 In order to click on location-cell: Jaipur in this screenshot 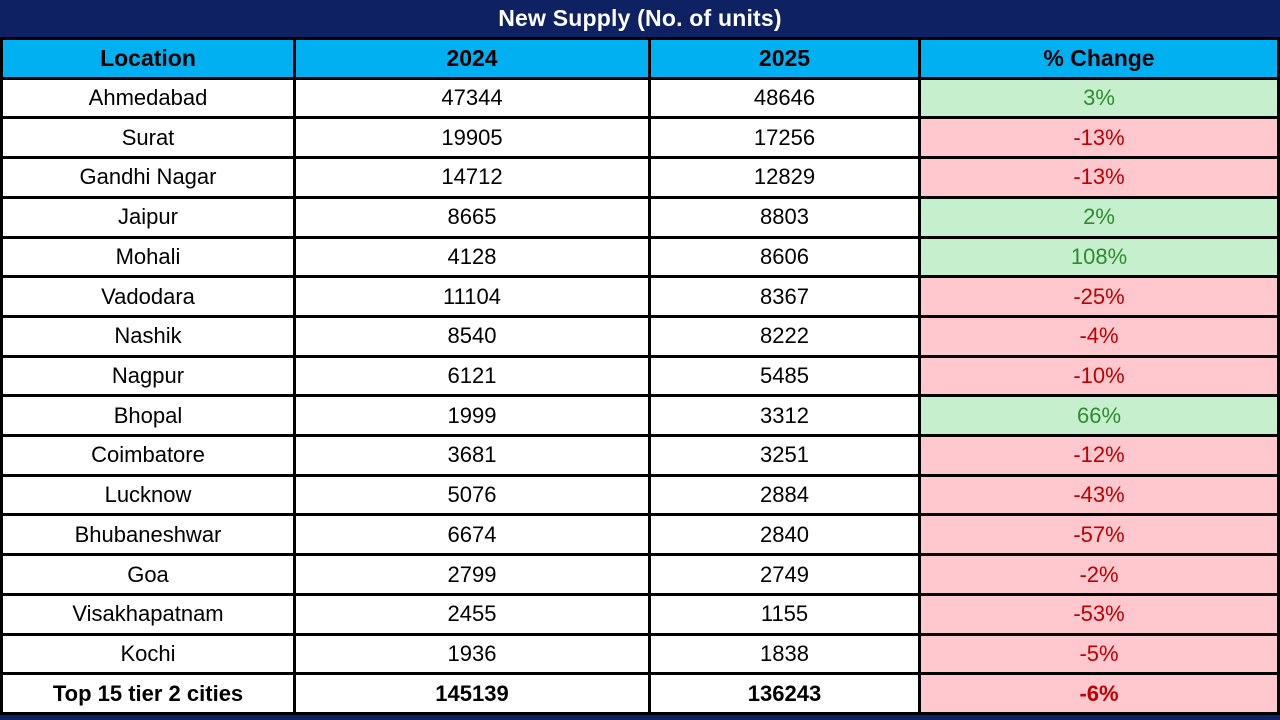, I will do `click(148, 217)`.